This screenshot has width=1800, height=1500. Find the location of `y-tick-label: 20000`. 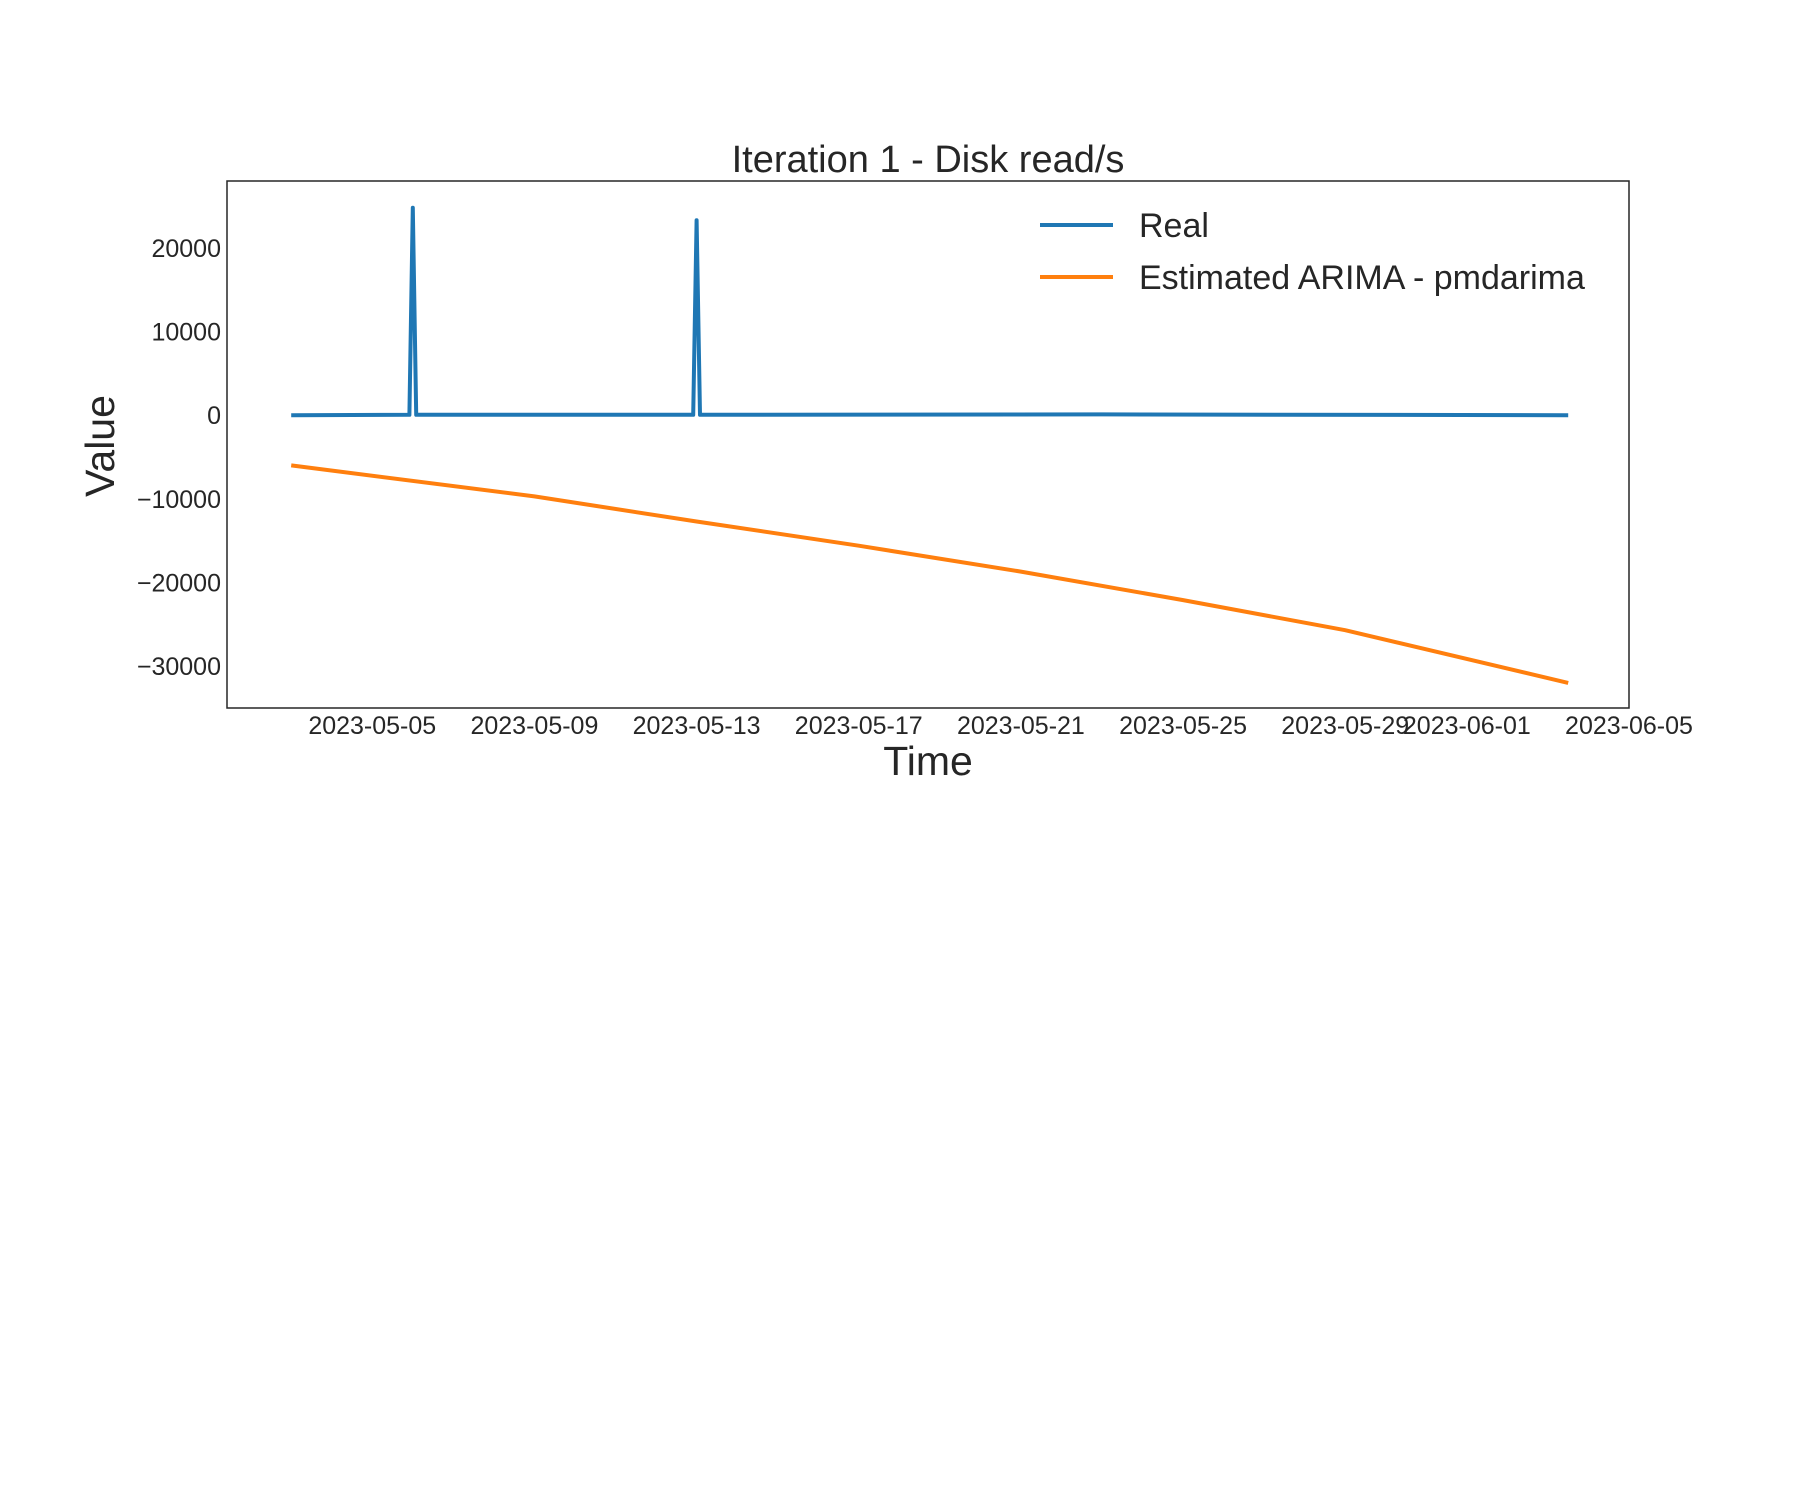

y-tick-label: 20000 is located at coordinates (186, 249).